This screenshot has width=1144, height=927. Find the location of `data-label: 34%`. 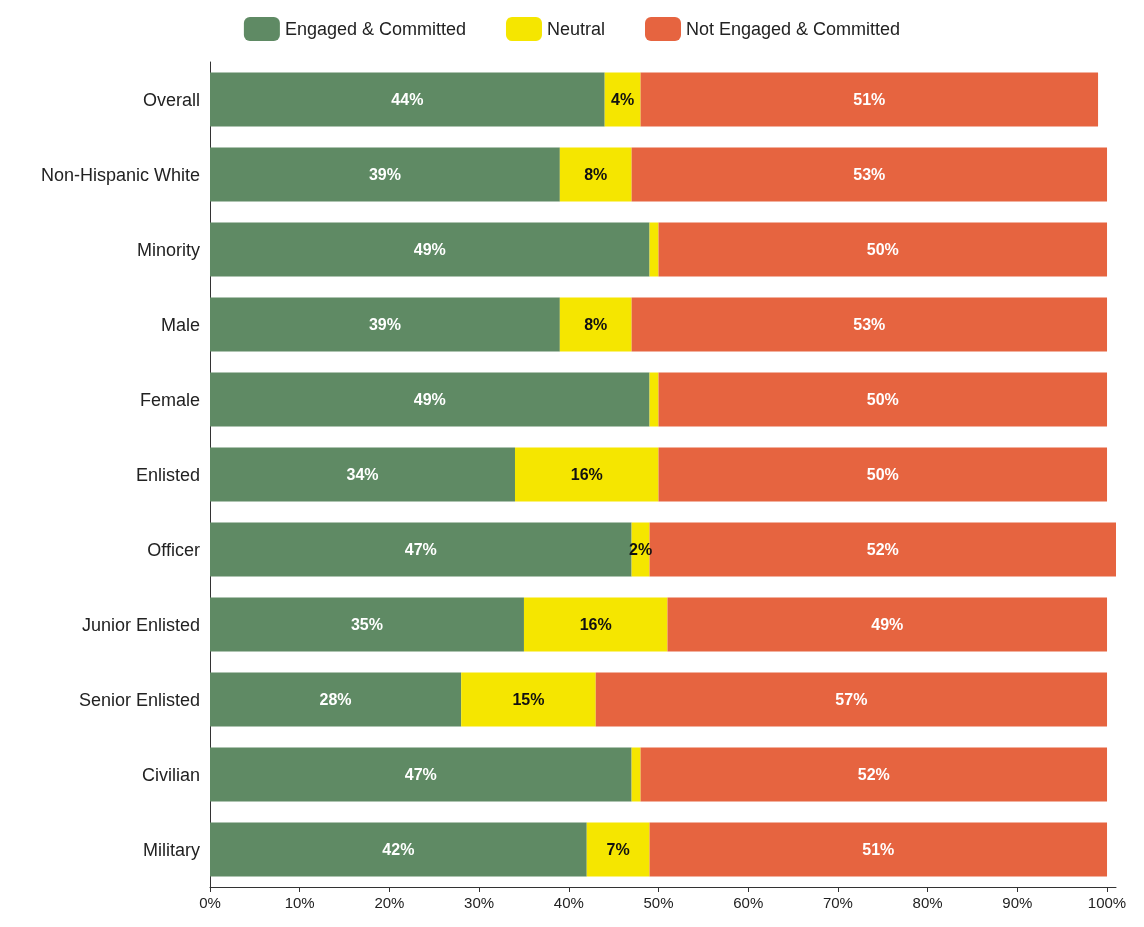

data-label: 34% is located at coordinates (362, 474).